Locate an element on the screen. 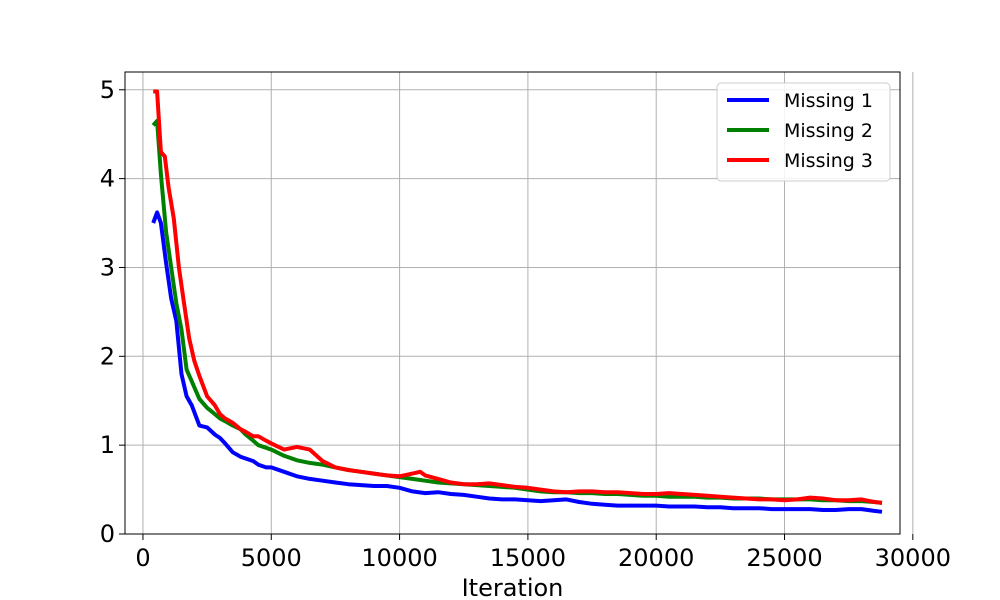  x-axis: 0 5000 10000 15000 20000 25000 30000 is located at coordinates (543, 553).